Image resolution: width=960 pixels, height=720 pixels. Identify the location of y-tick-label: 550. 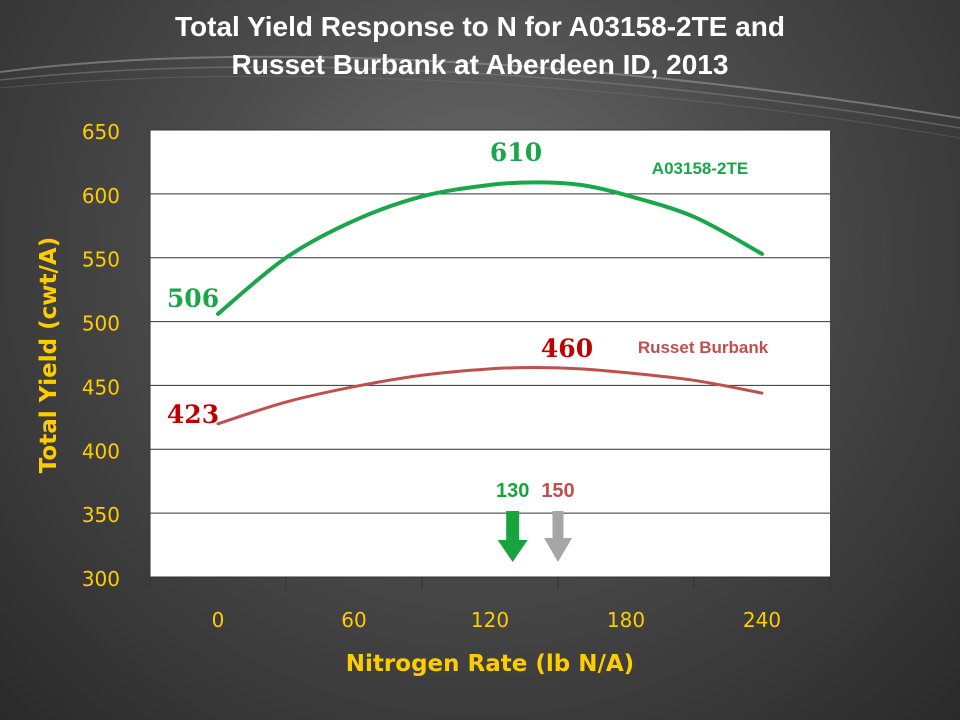
(101, 260).